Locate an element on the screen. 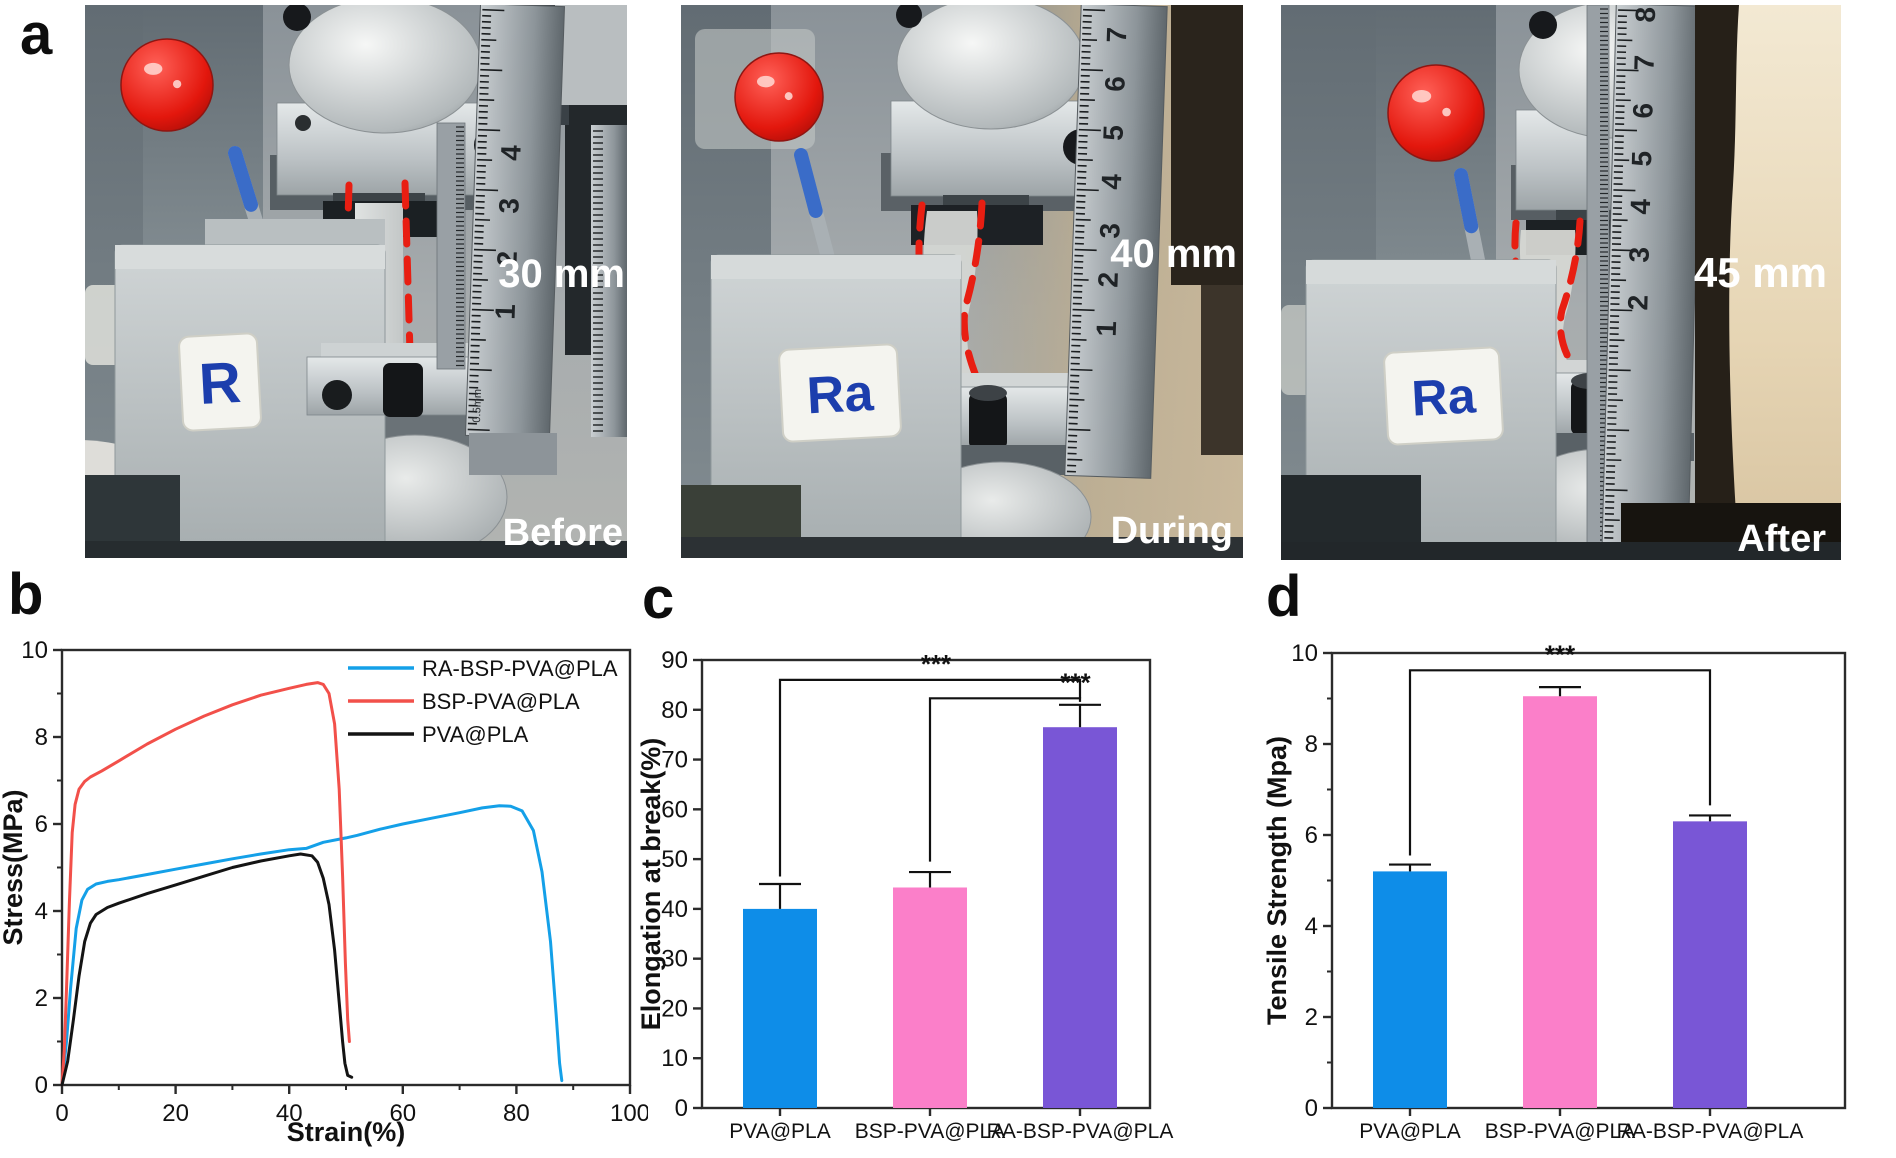  curve-bsp-pva-pla is located at coordinates (205, 884).